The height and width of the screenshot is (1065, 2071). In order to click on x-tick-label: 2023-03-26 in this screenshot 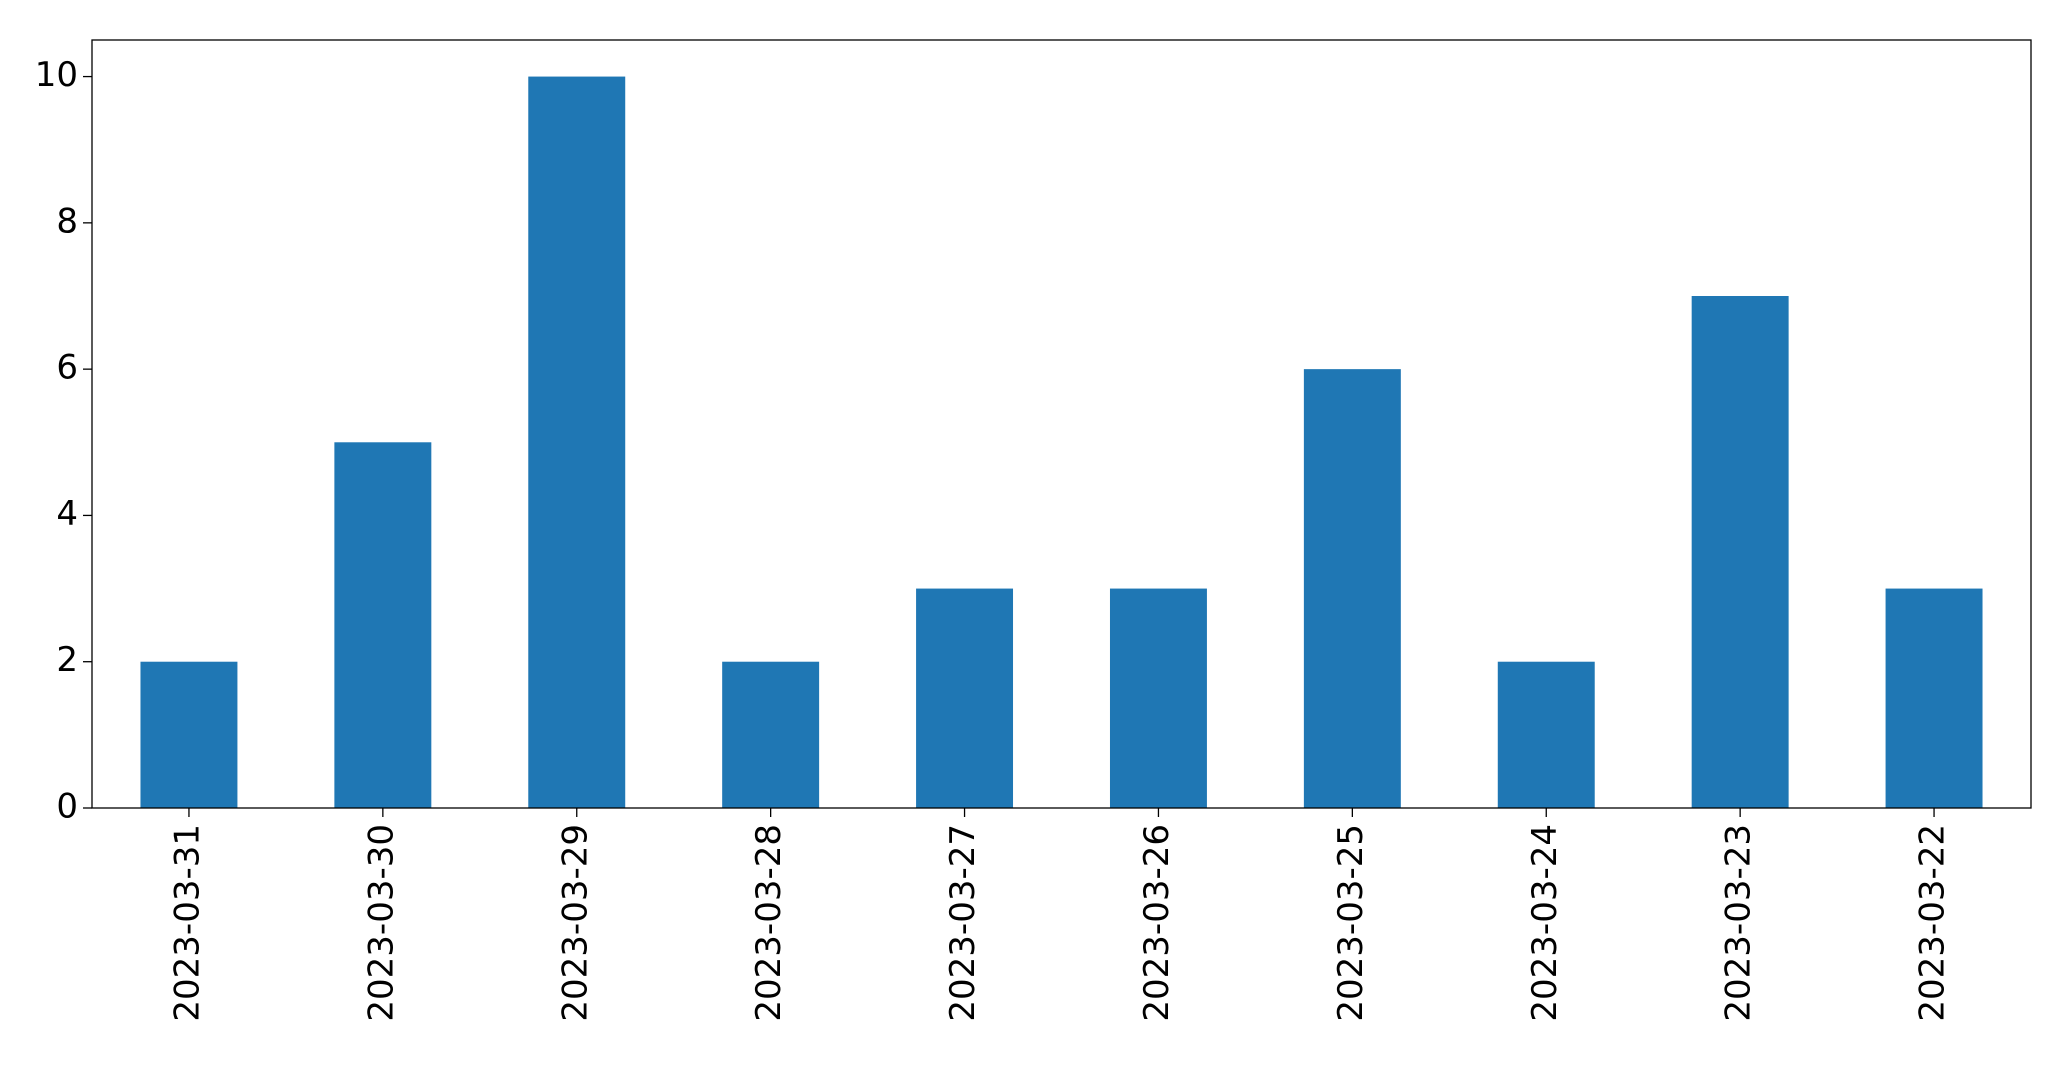, I will do `click(1157, 923)`.